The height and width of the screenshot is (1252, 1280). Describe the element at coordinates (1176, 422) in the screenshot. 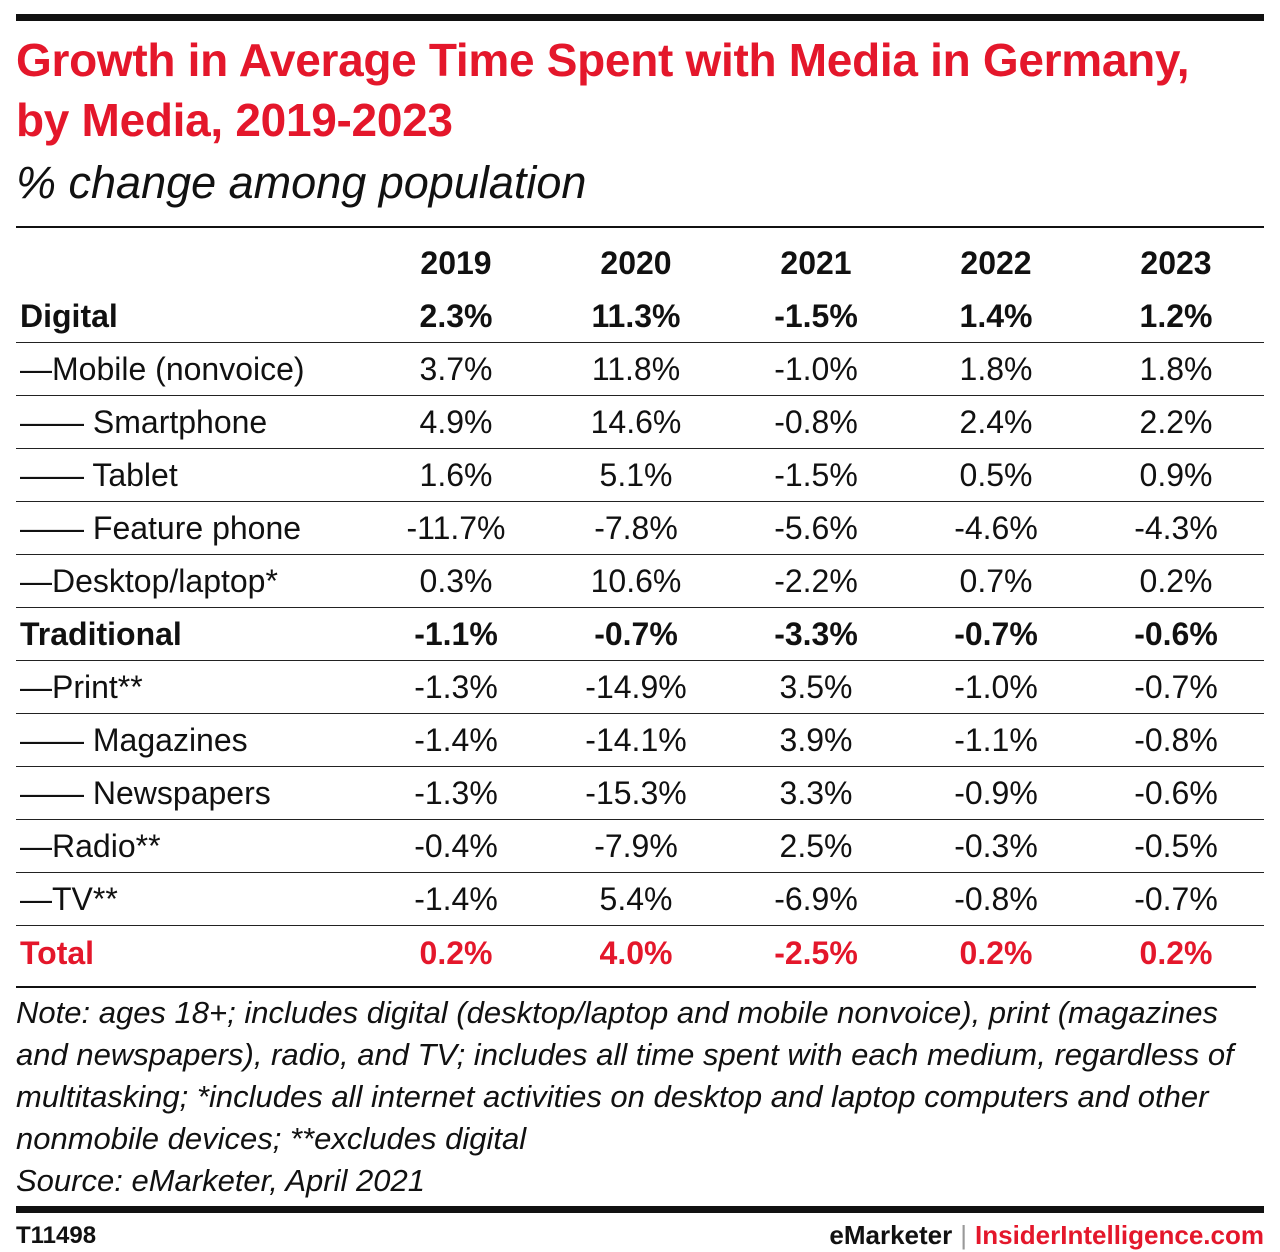

I see `table-cell: 2.2%` at that location.